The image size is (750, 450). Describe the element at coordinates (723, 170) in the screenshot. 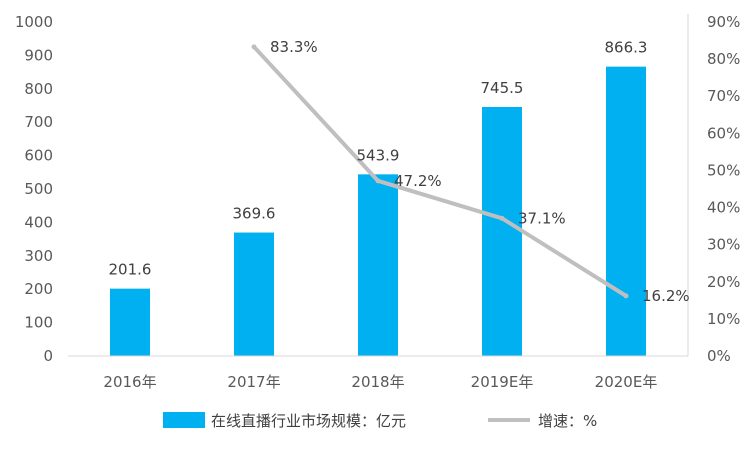

I see `right-tick-label: 50%` at that location.